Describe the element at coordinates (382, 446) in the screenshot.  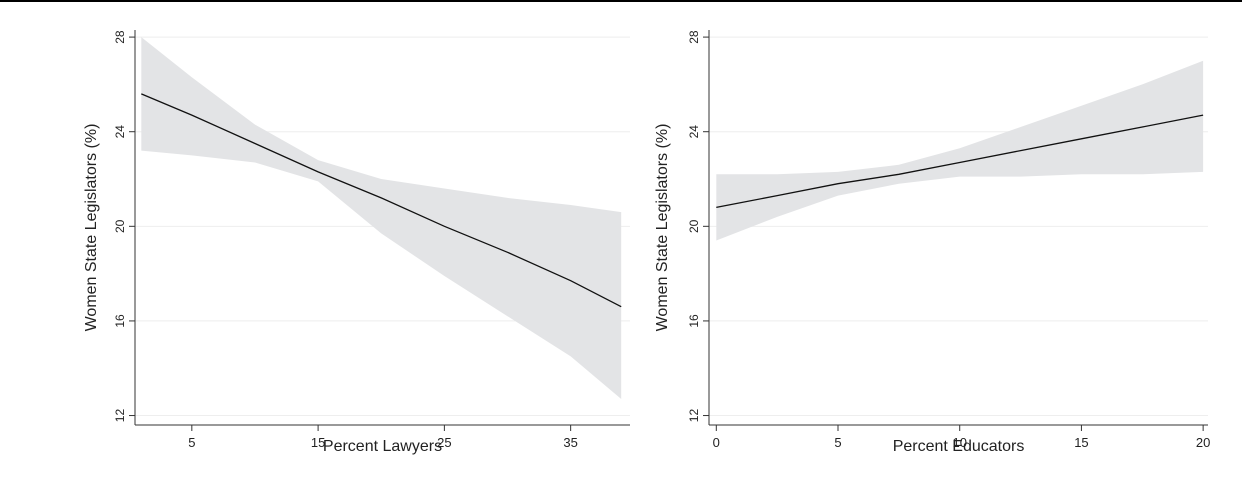
I see `x-axis-title: Percent Lawyers` at that location.